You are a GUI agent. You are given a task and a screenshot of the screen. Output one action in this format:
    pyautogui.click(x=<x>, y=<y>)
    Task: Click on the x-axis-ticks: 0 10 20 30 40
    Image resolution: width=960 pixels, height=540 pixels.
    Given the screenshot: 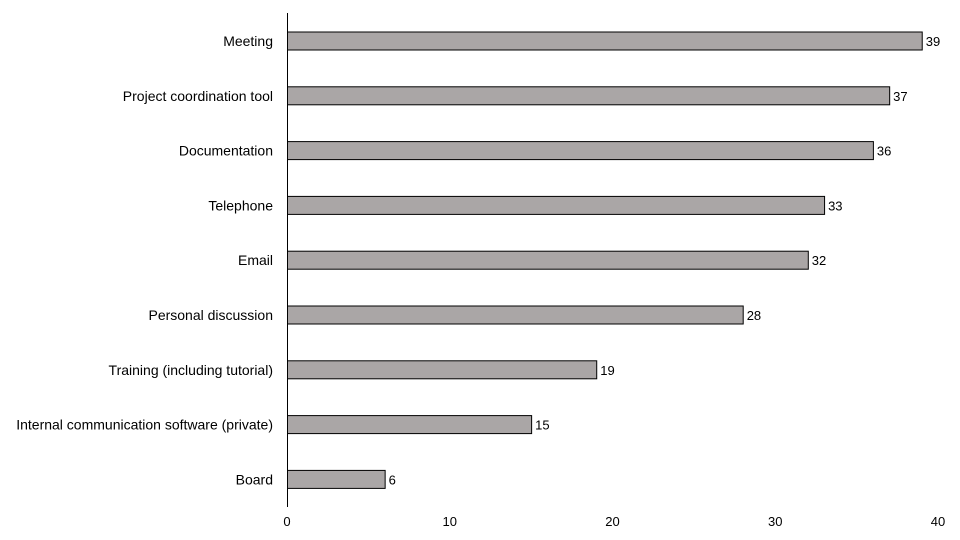 What is the action you would take?
    pyautogui.click(x=614, y=521)
    